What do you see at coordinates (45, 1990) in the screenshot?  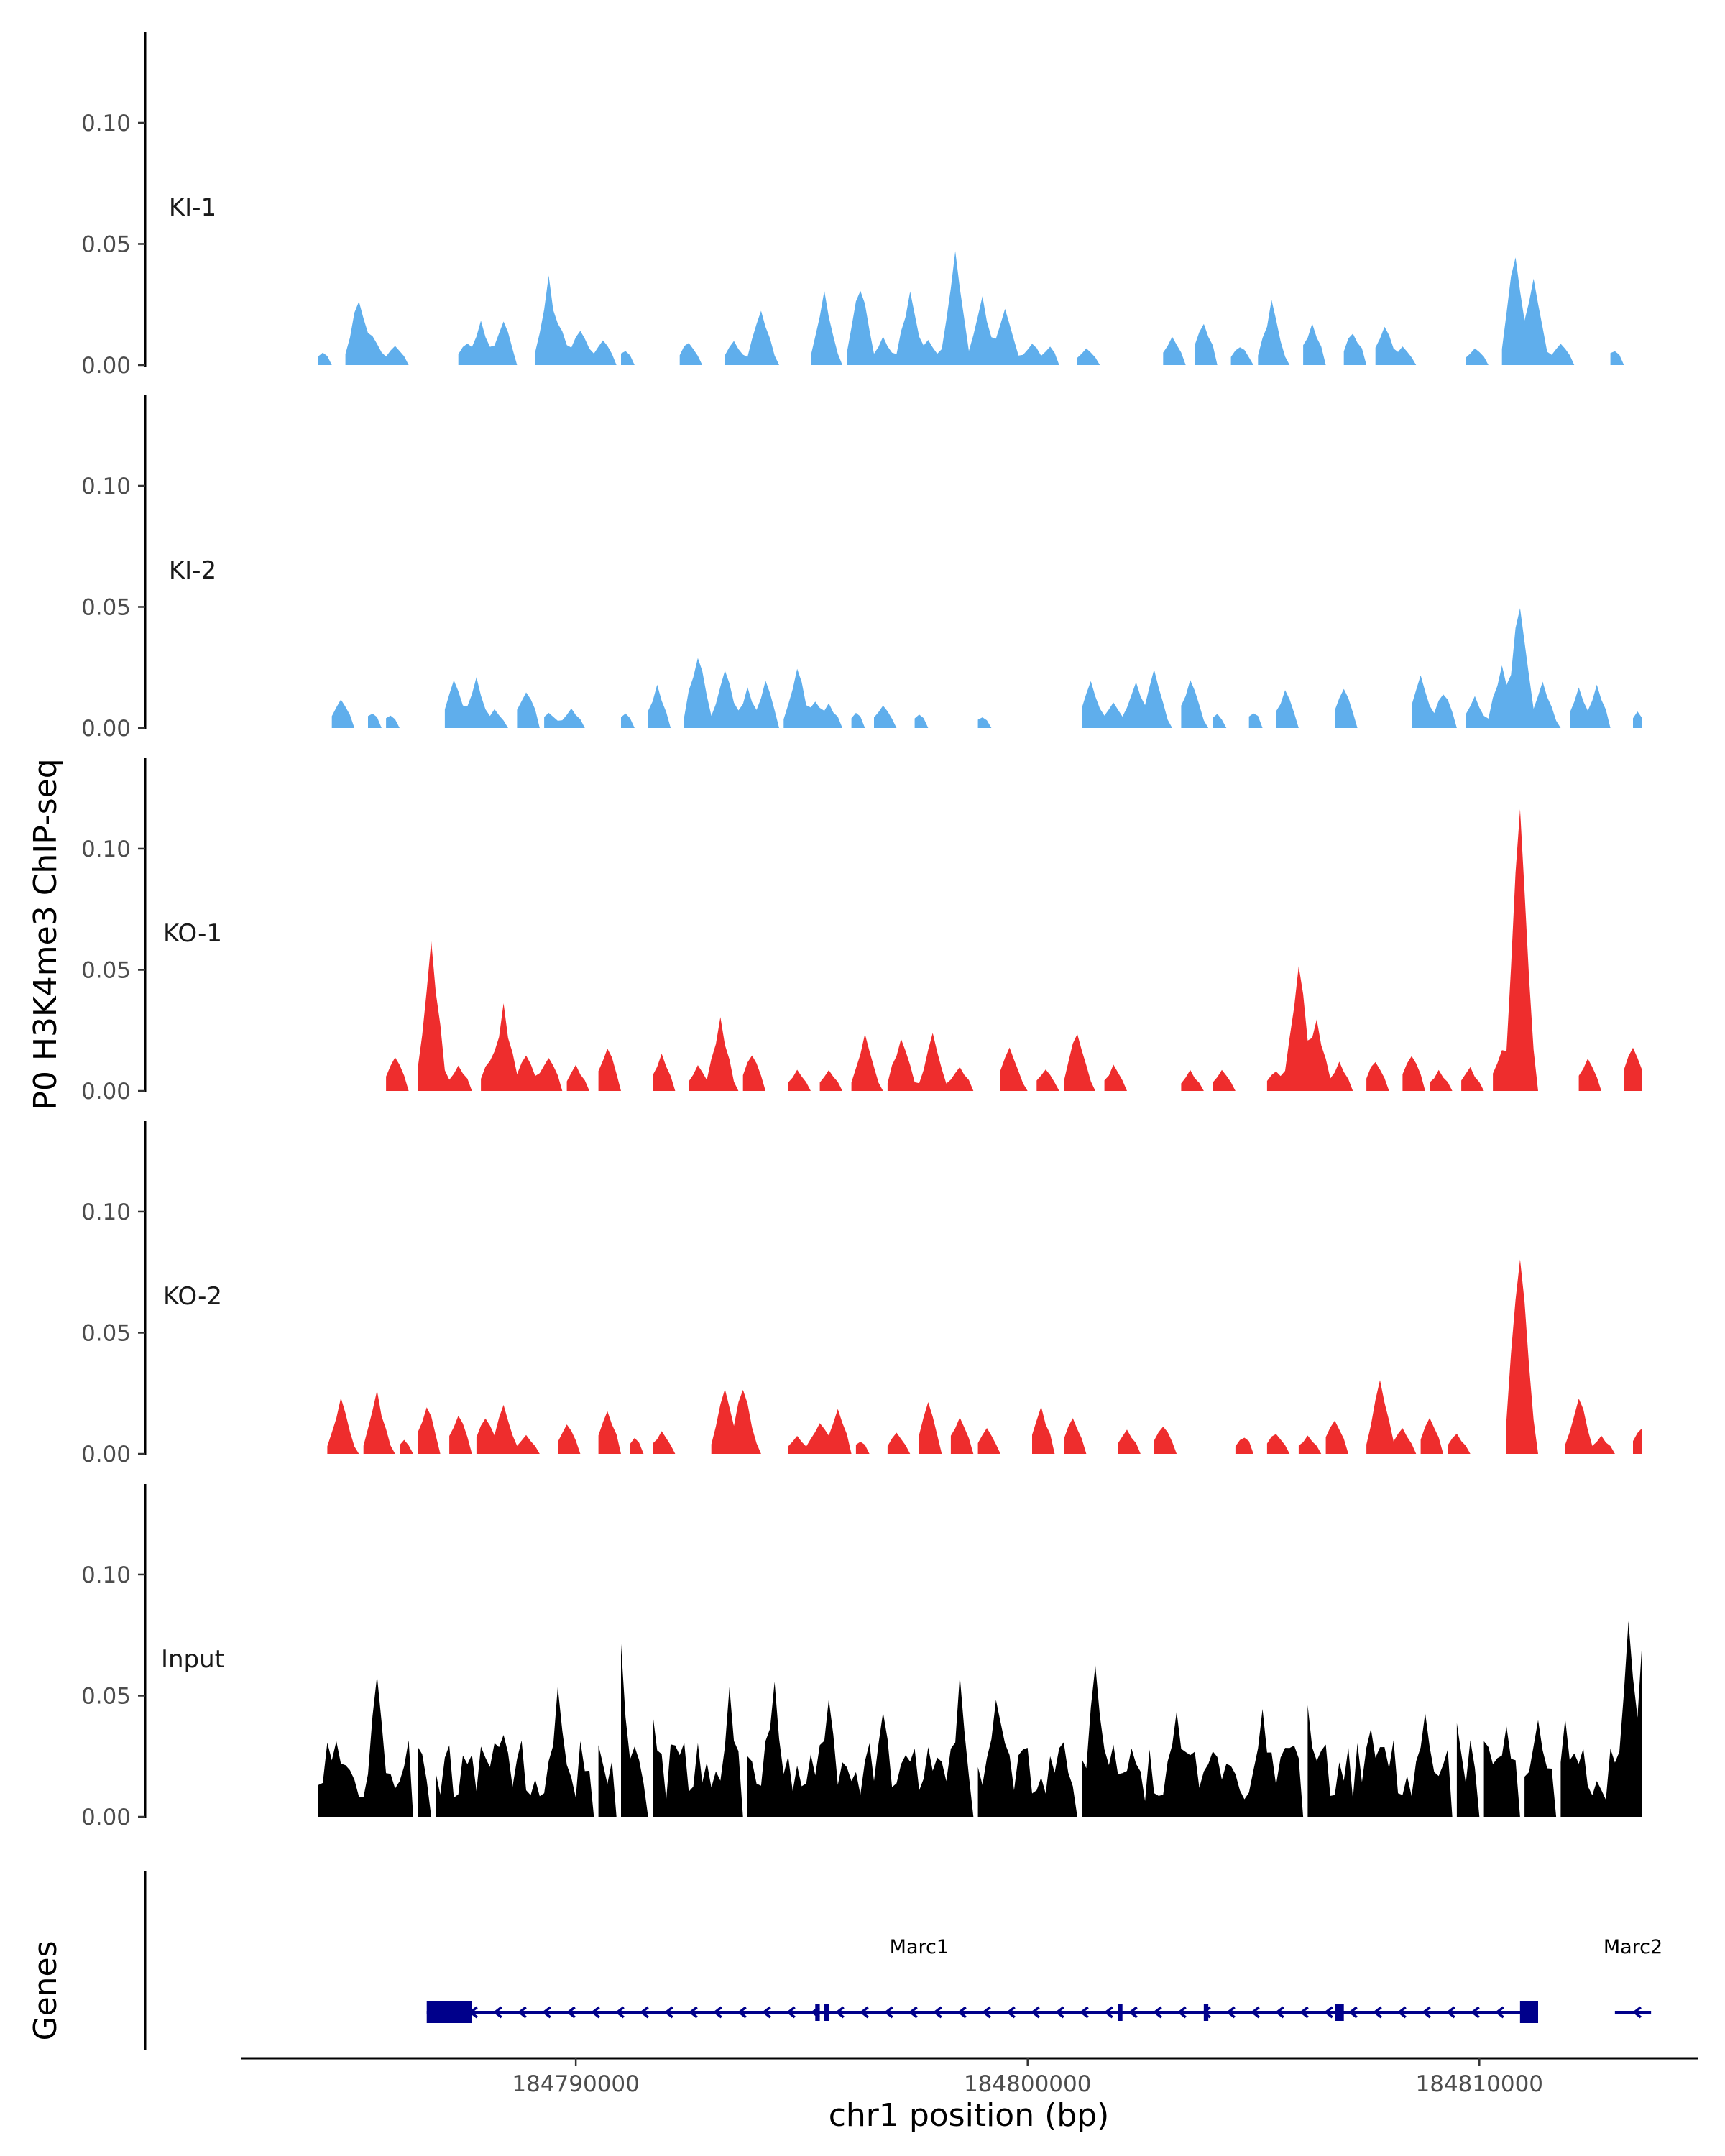 I see `genes-track-label: Genes` at bounding box center [45, 1990].